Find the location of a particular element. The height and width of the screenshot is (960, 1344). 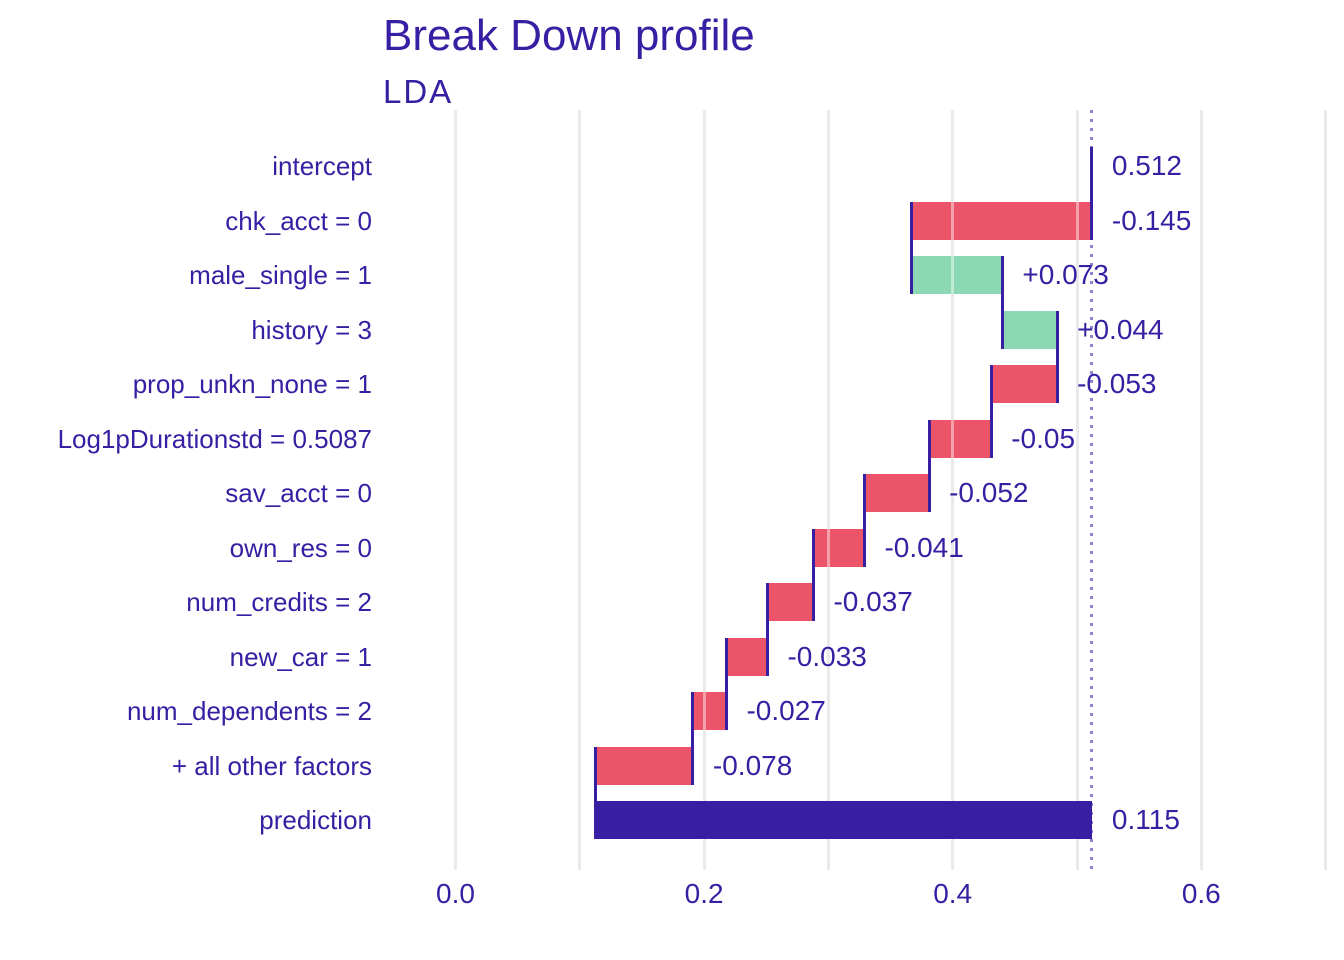

category-label-log1pdurationstd-0-5087: Log1pDurationstd = 0.5087 is located at coordinates (214, 438).